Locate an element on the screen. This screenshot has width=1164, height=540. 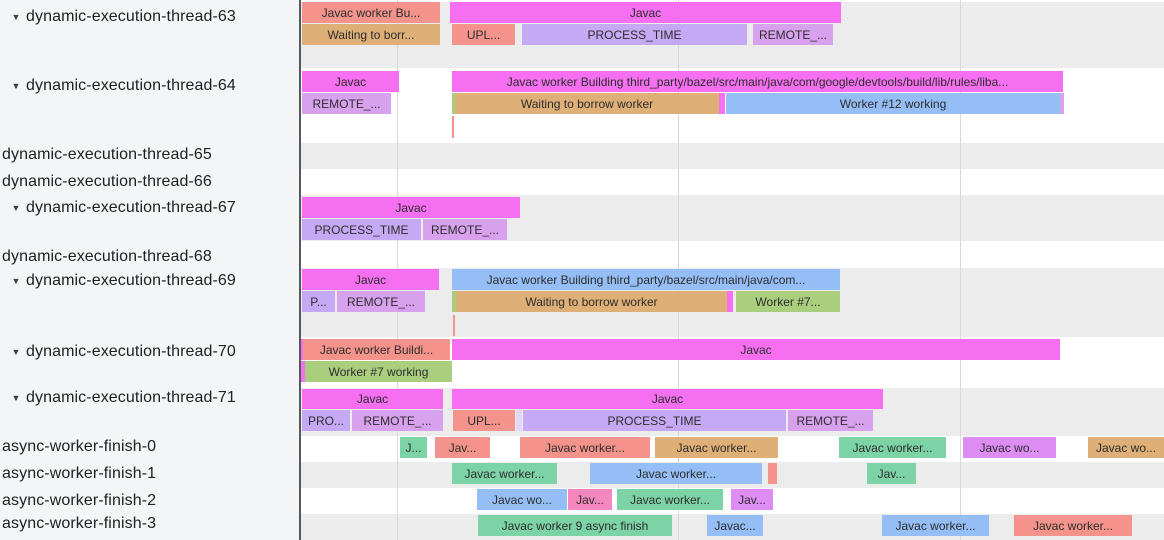
thread-row-dynamic-execution-thread-66: dynamic-execution-thread-66 is located at coordinates (149, 182).